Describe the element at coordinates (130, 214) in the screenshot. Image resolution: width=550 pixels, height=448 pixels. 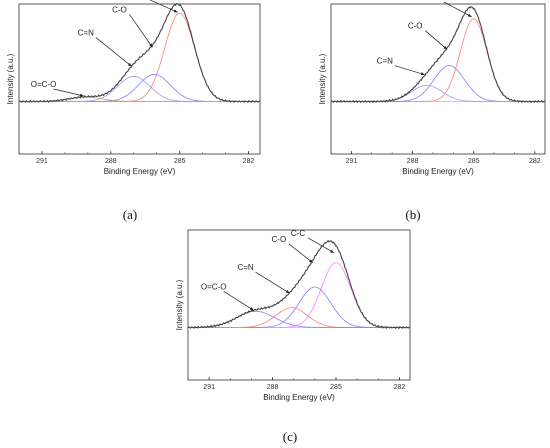
I see `panel-caption-a: (a)` at that location.